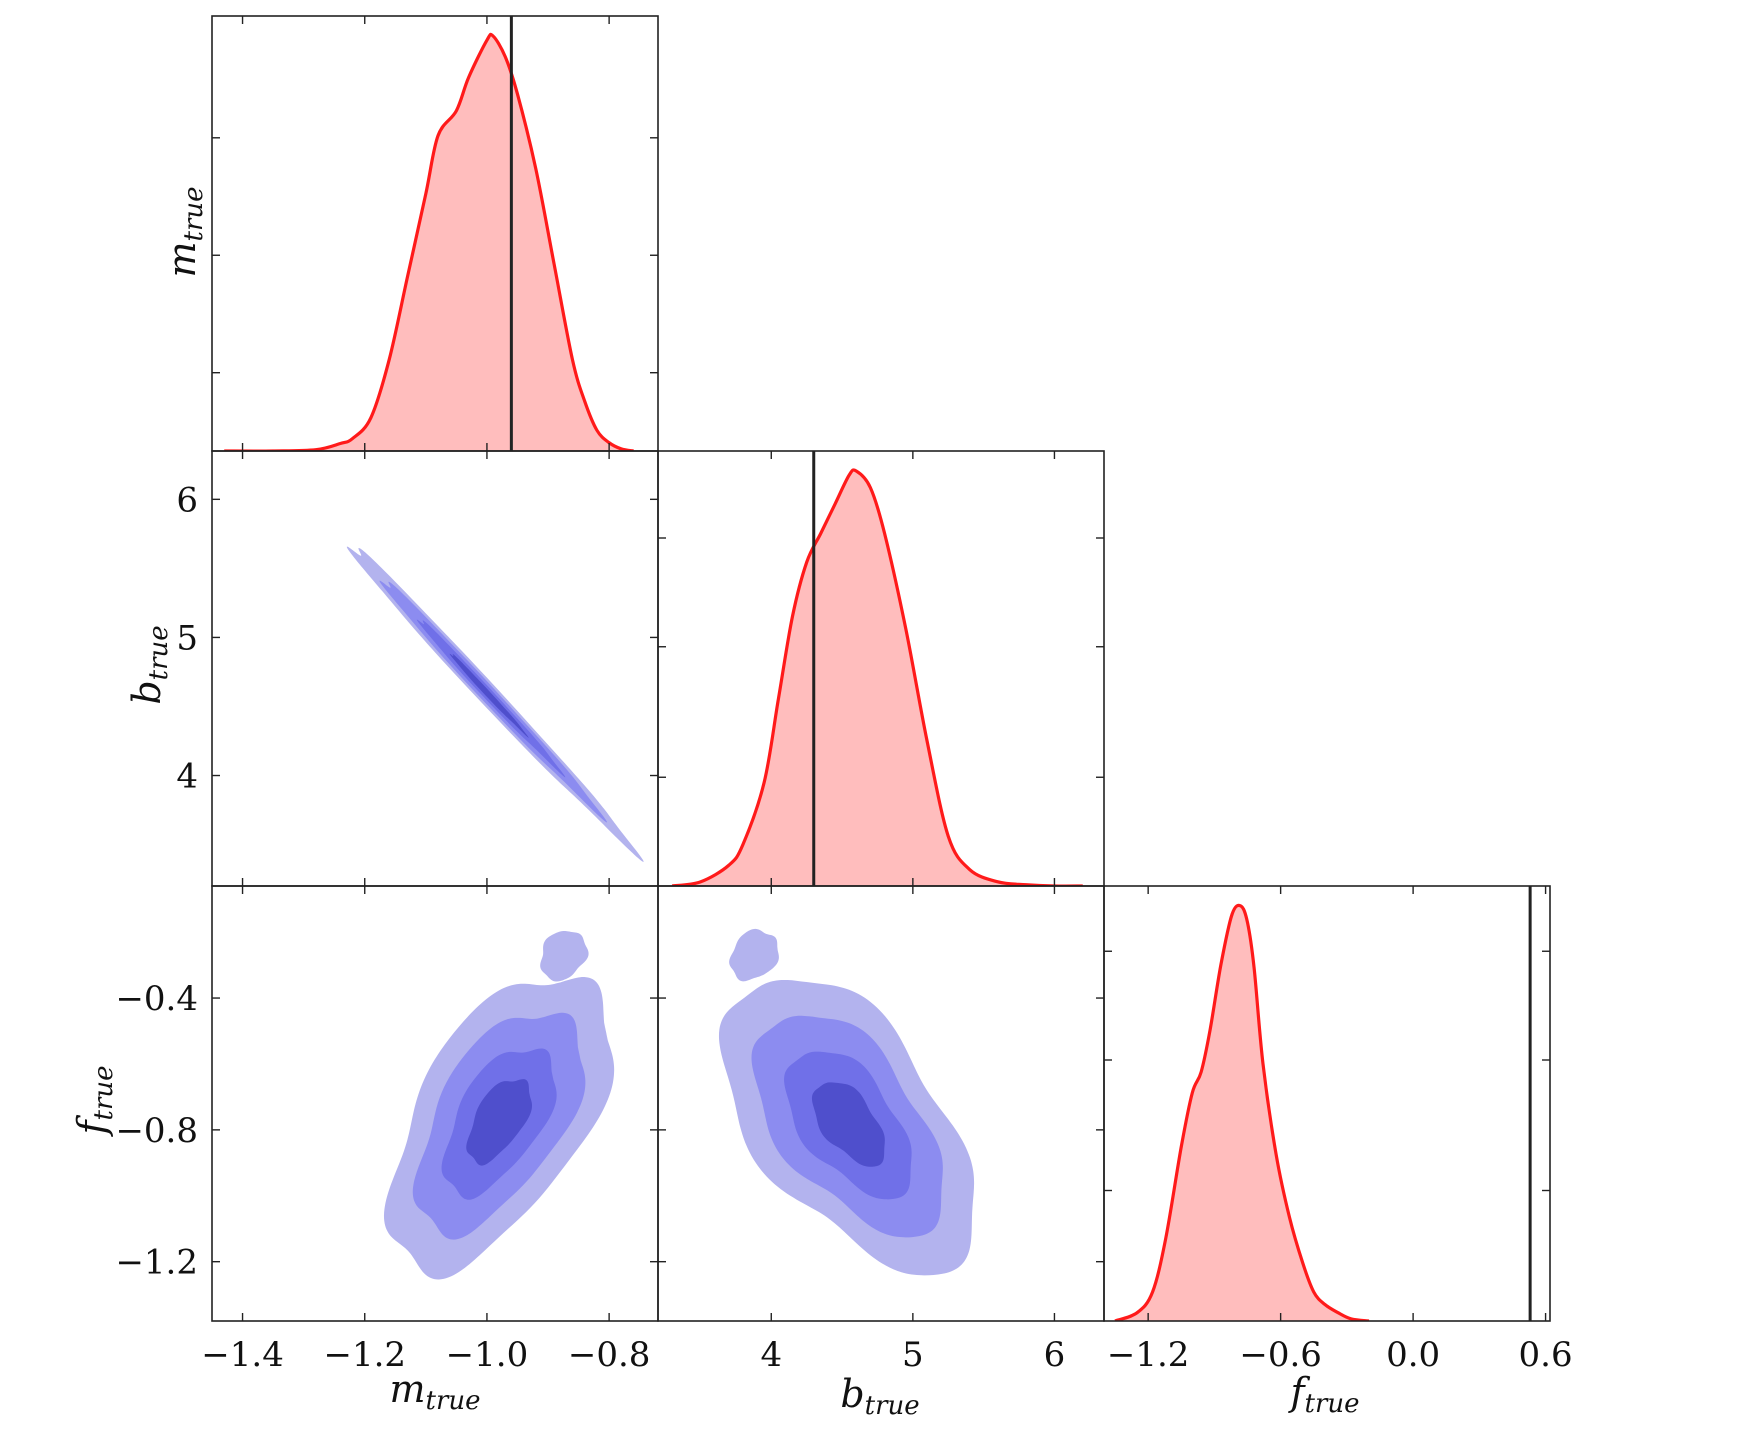  What do you see at coordinates (1055, 1355) in the screenshot?
I see `x-tick-label-b: 6` at bounding box center [1055, 1355].